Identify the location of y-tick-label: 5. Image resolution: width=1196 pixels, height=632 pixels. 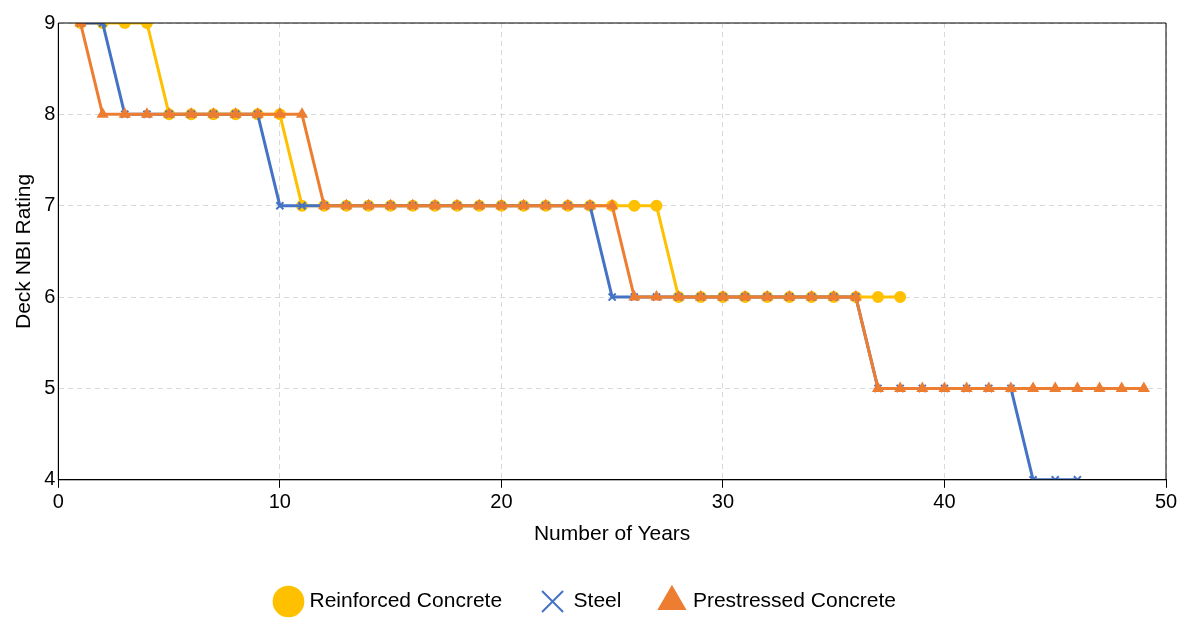
(50, 386).